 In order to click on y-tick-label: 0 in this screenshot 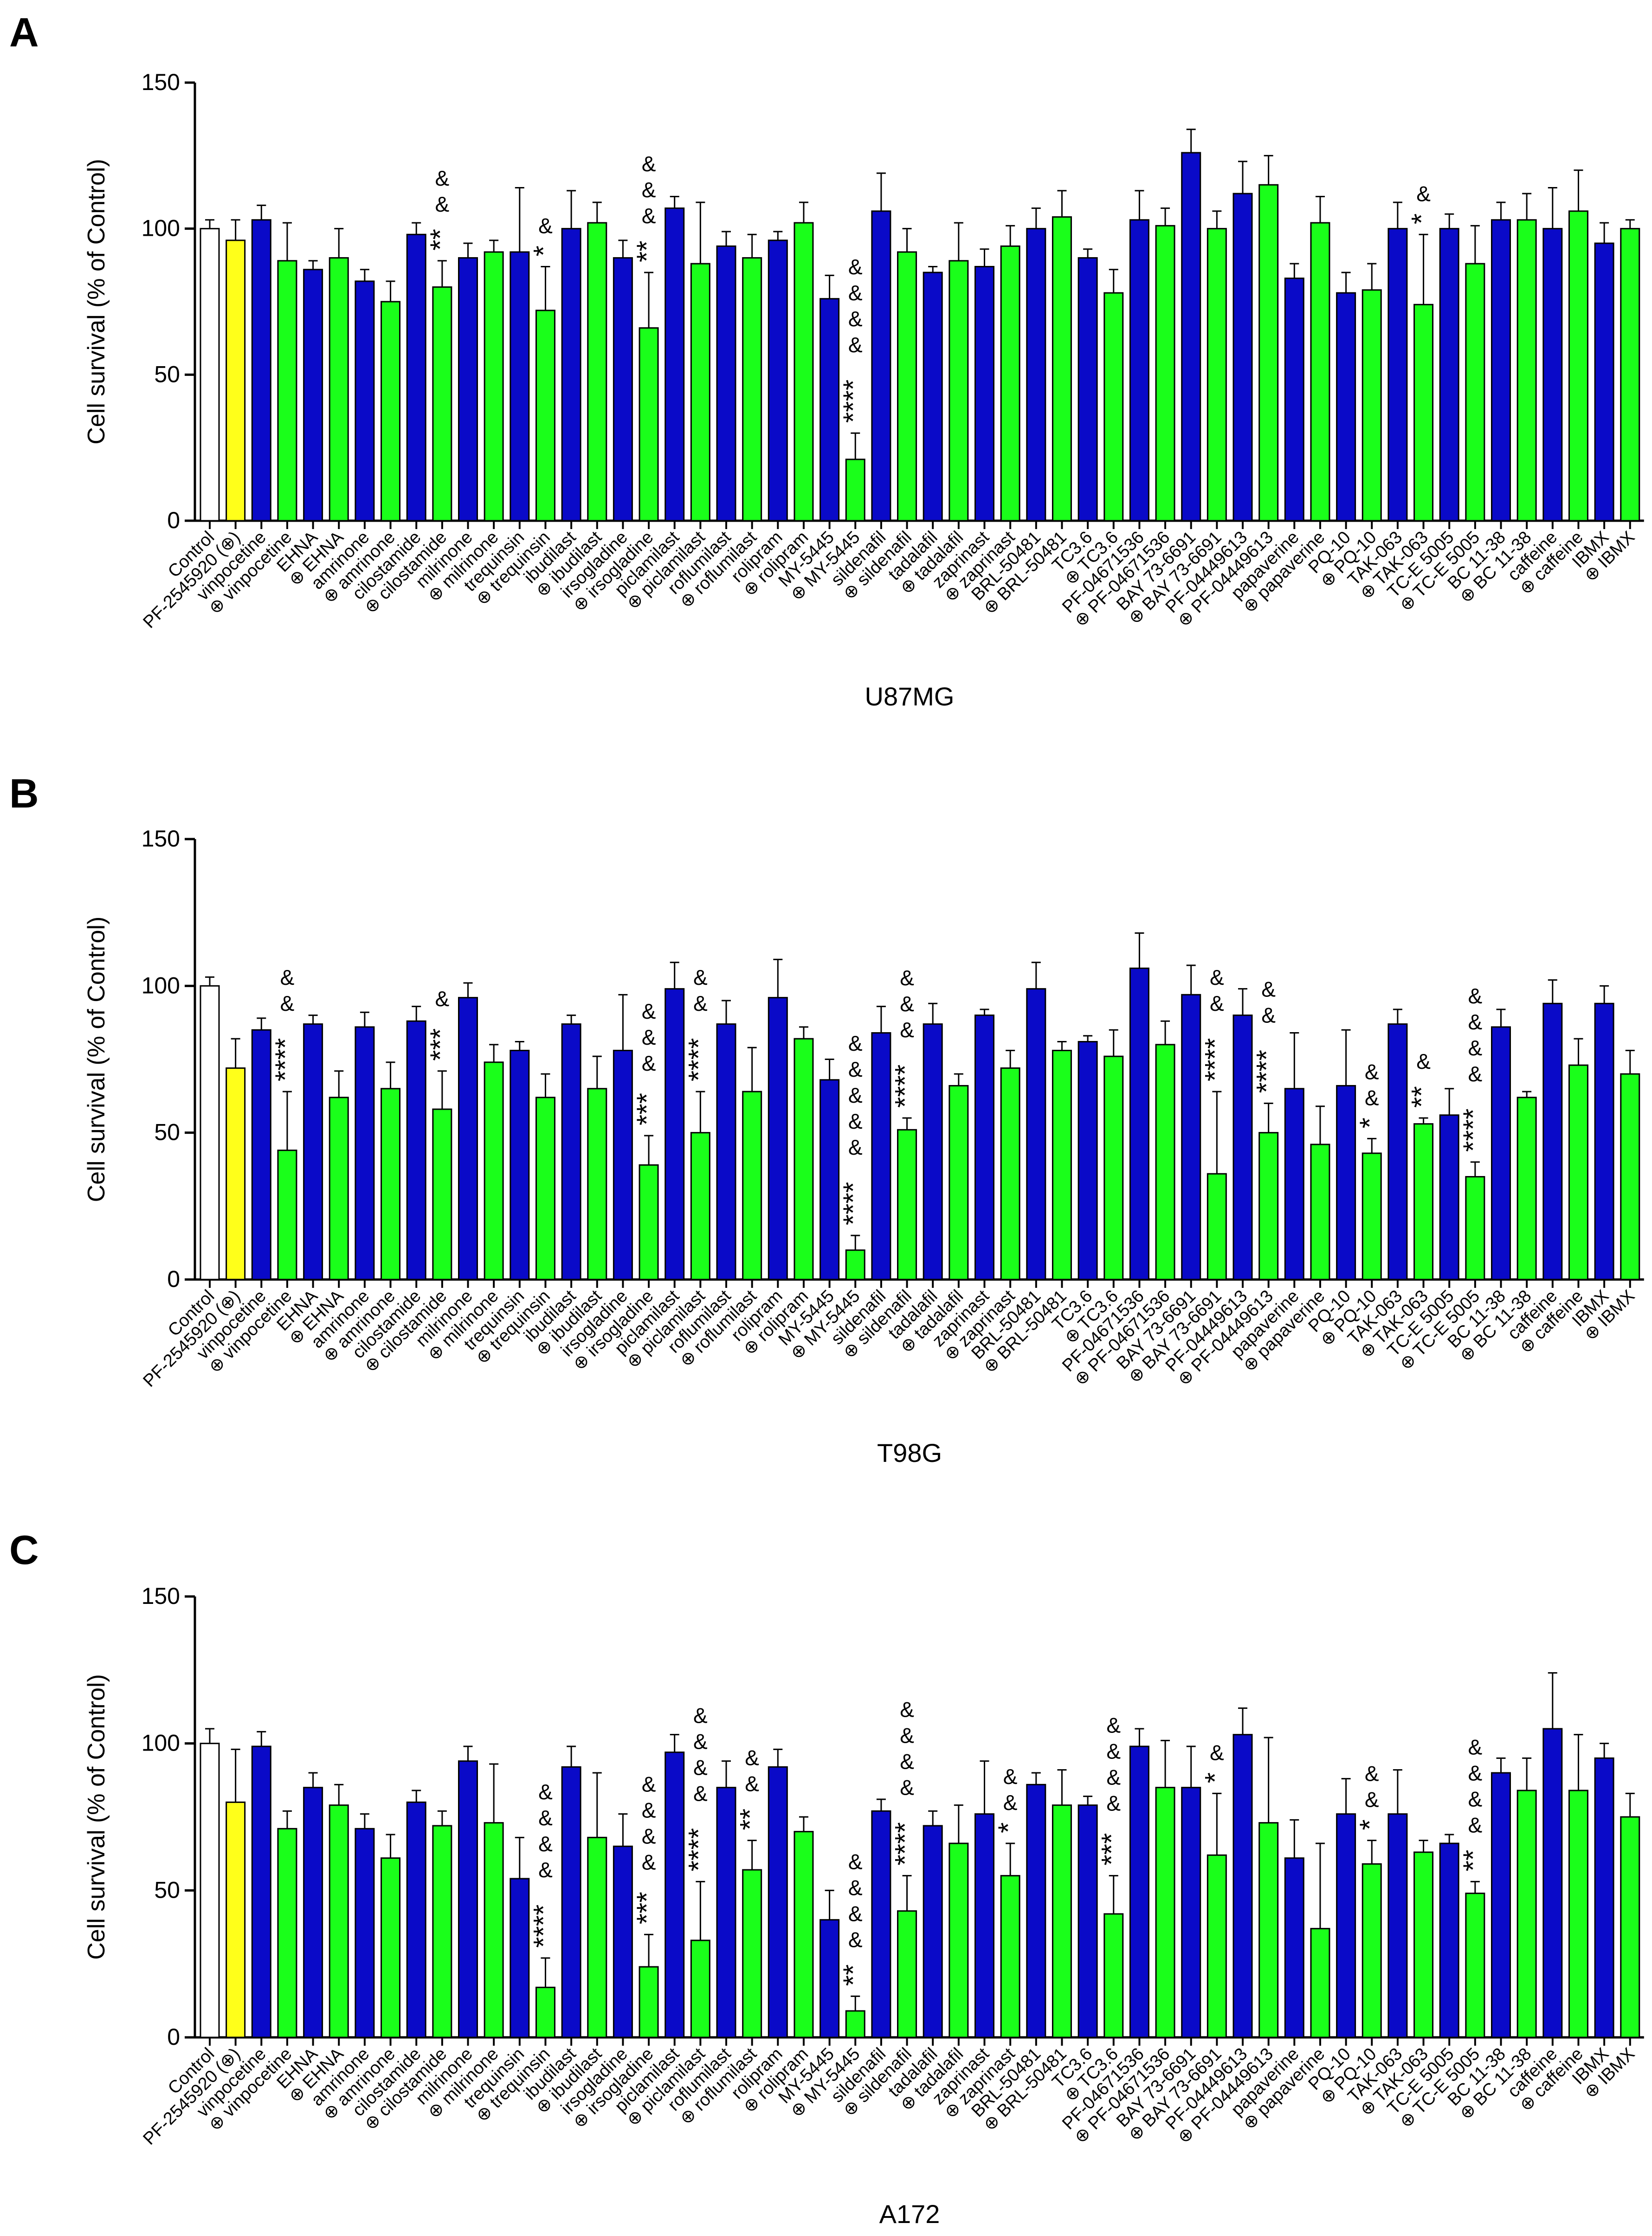, I will do `click(173, 520)`.